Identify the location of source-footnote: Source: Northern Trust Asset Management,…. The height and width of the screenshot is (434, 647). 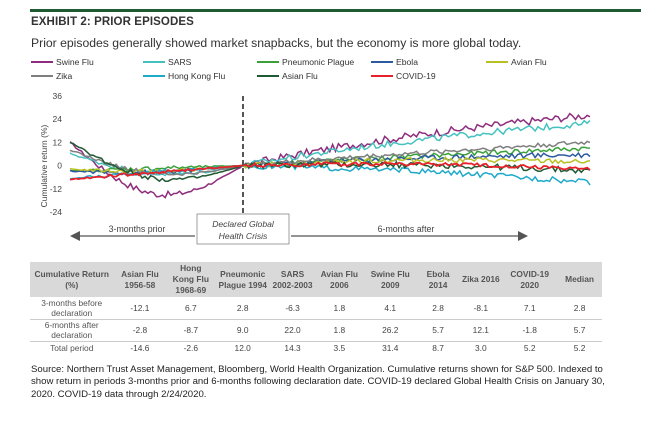
(318, 382).